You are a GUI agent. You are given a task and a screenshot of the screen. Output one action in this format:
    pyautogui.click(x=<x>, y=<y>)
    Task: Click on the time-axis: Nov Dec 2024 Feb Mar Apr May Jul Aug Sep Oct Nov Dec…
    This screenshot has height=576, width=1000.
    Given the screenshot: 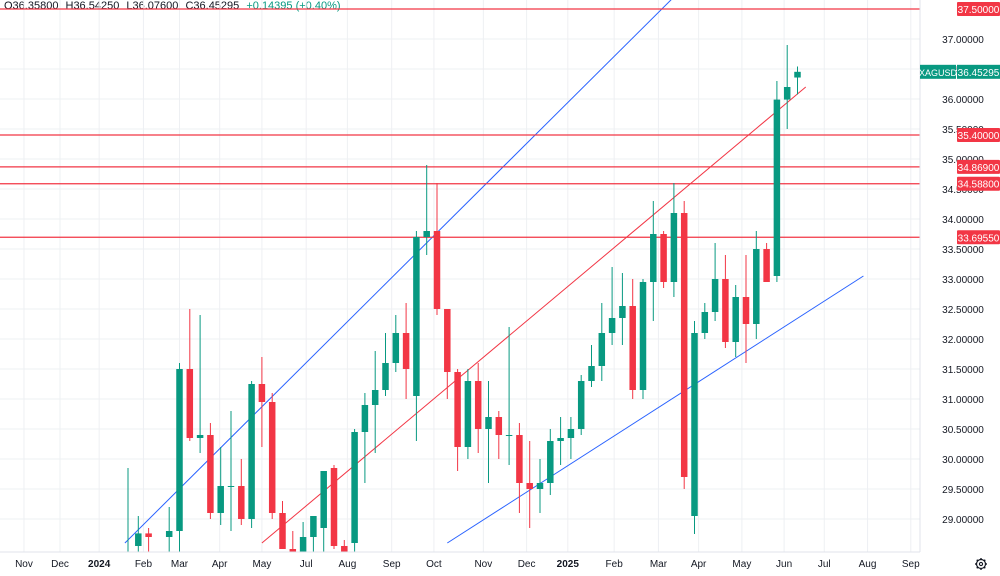 What is the action you would take?
    pyautogui.click(x=460, y=560)
    